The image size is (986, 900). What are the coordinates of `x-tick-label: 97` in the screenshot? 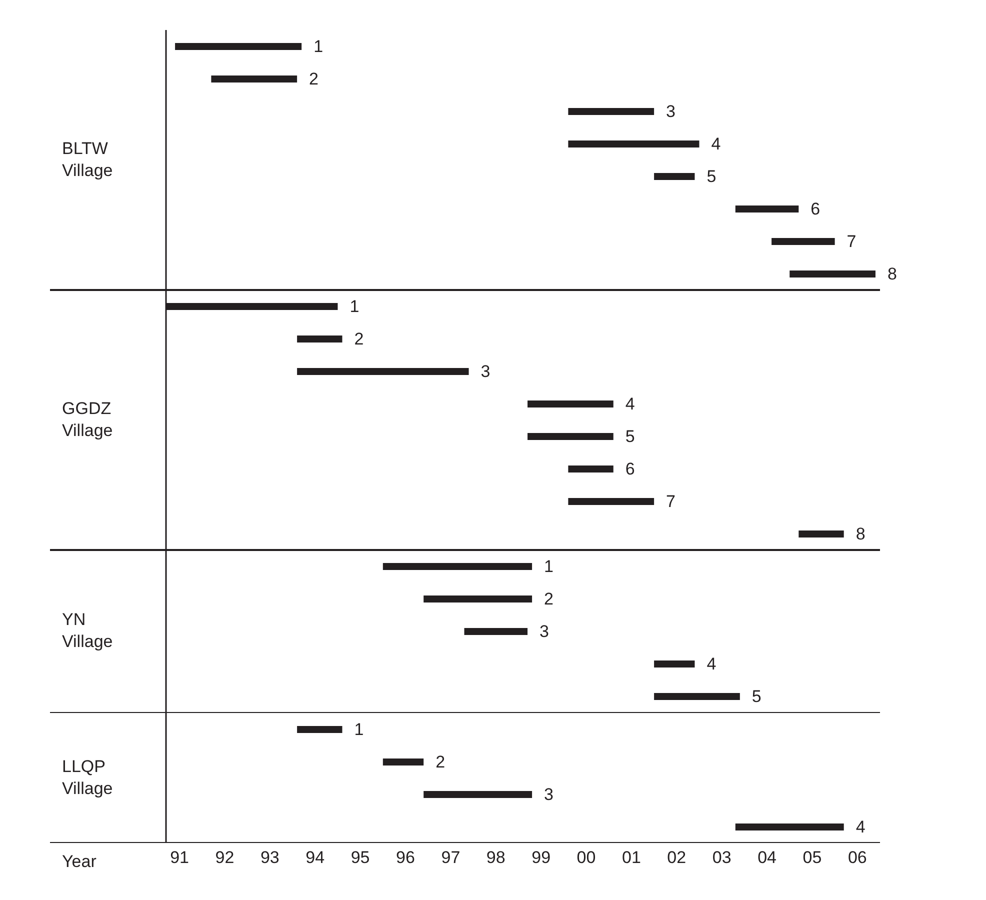 It's located at (450, 857).